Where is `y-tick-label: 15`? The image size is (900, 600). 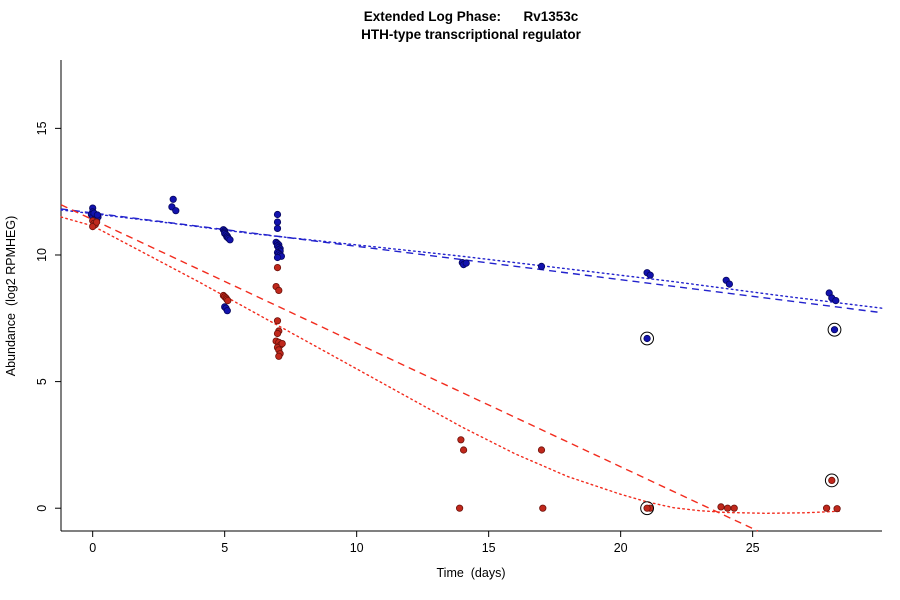
y-tick-label: 15 is located at coordinates (42, 128).